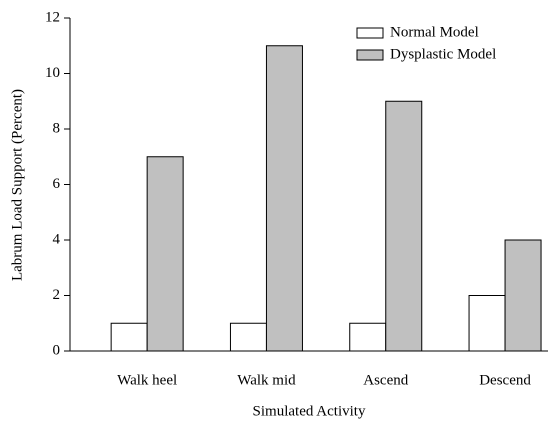 The width and height of the screenshot is (550, 425). What do you see at coordinates (266, 380) in the screenshot?
I see `x-tick-label: Walk mid` at bounding box center [266, 380].